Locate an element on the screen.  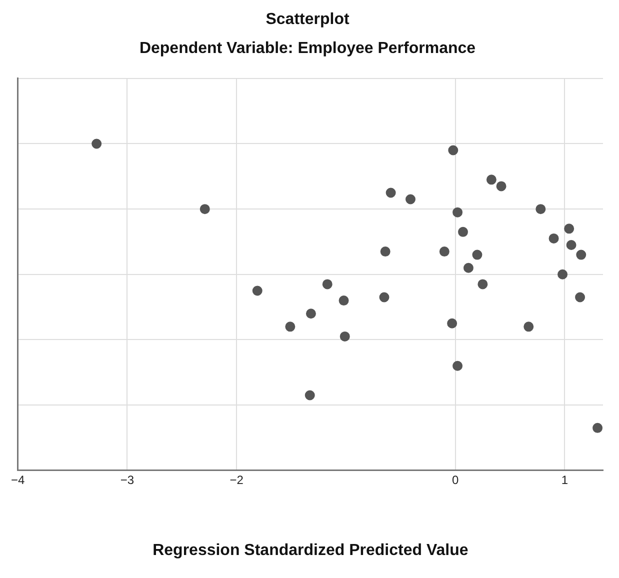
x-tick-label: −2 is located at coordinates (237, 479).